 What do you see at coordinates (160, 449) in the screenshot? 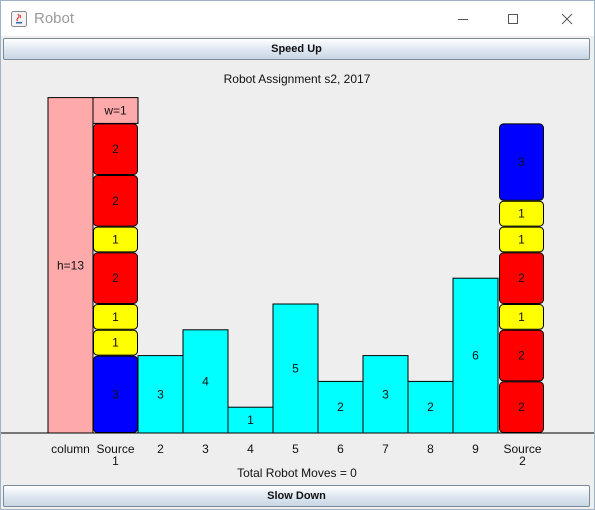
I see `bar-2-axis-label: 2` at bounding box center [160, 449].